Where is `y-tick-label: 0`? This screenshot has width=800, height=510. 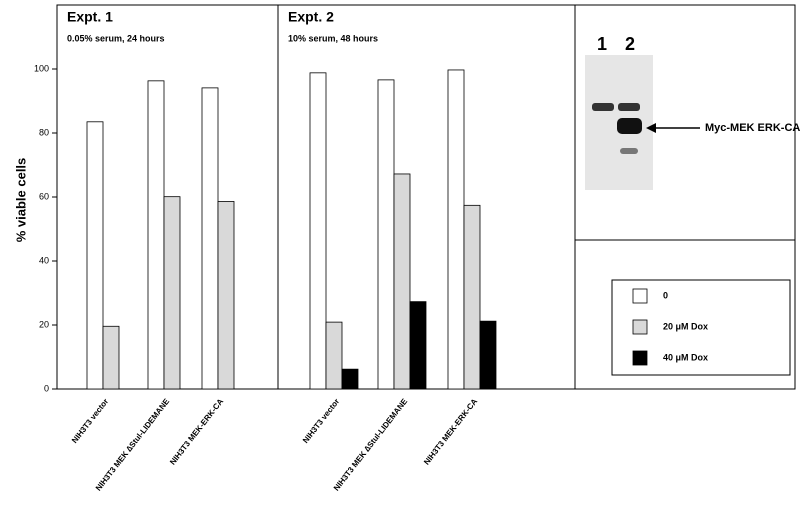
y-tick-label: 0 is located at coordinates (46, 388).